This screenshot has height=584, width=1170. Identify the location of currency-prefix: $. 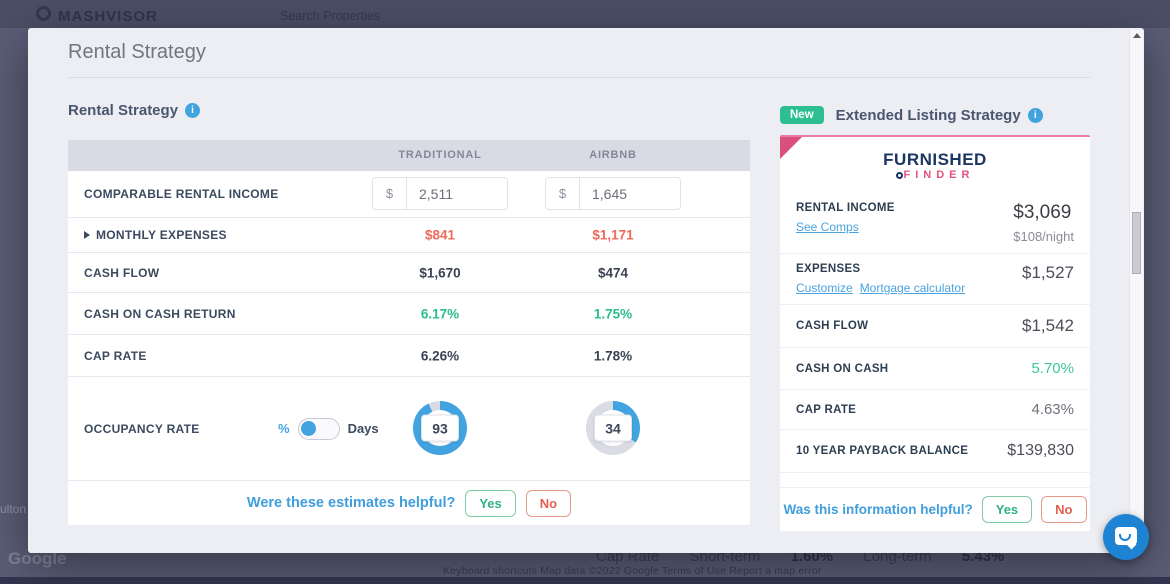
(390, 193).